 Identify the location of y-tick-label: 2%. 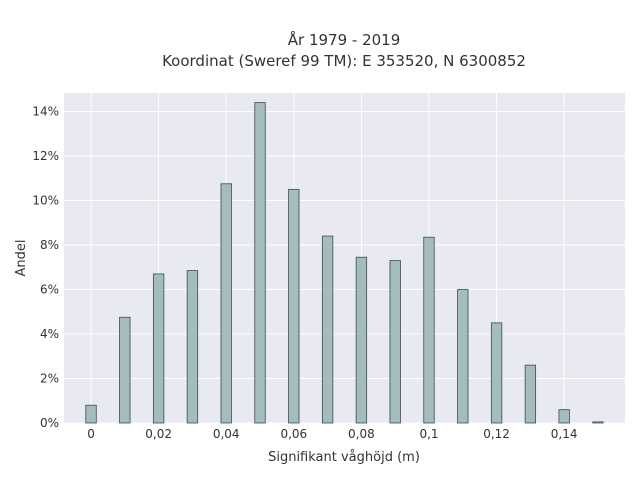
(49, 378).